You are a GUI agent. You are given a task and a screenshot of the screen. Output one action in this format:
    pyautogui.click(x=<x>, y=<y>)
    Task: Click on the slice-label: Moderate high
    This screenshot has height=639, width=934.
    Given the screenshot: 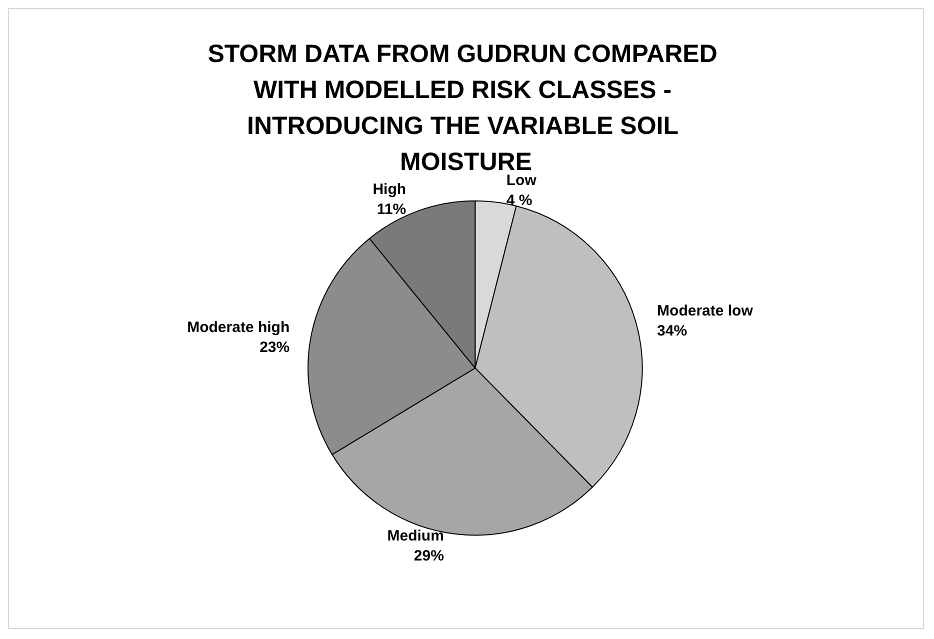 What is the action you would take?
    pyautogui.click(x=238, y=327)
    